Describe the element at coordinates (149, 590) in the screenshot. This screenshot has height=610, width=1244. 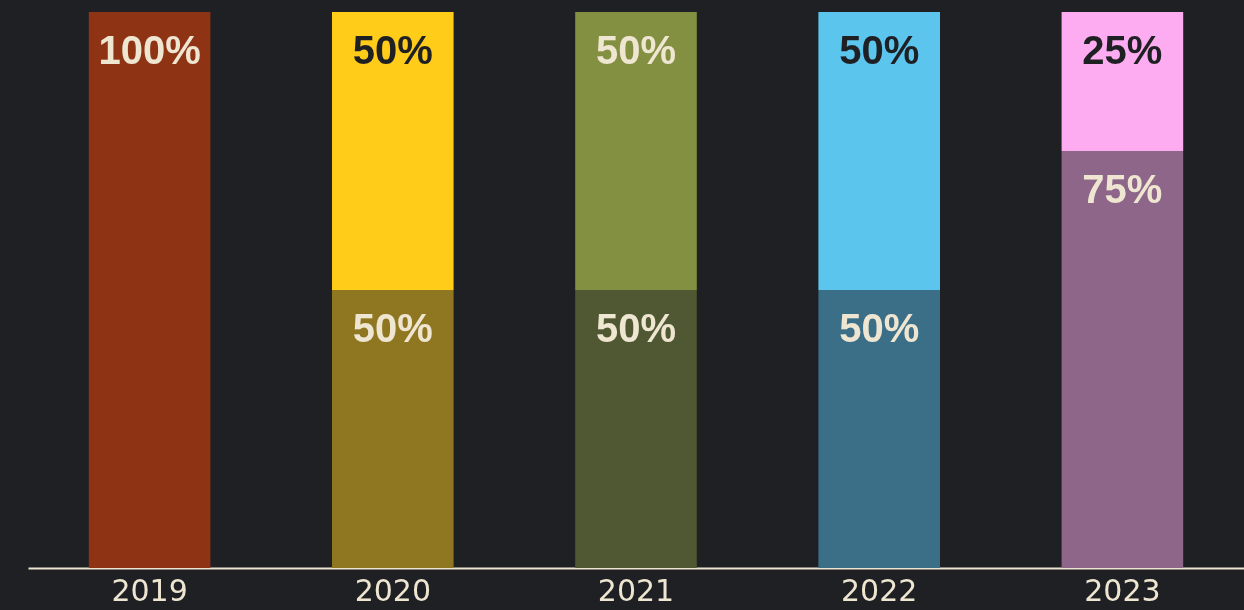
I see `x-tick-label: 2019` at that location.